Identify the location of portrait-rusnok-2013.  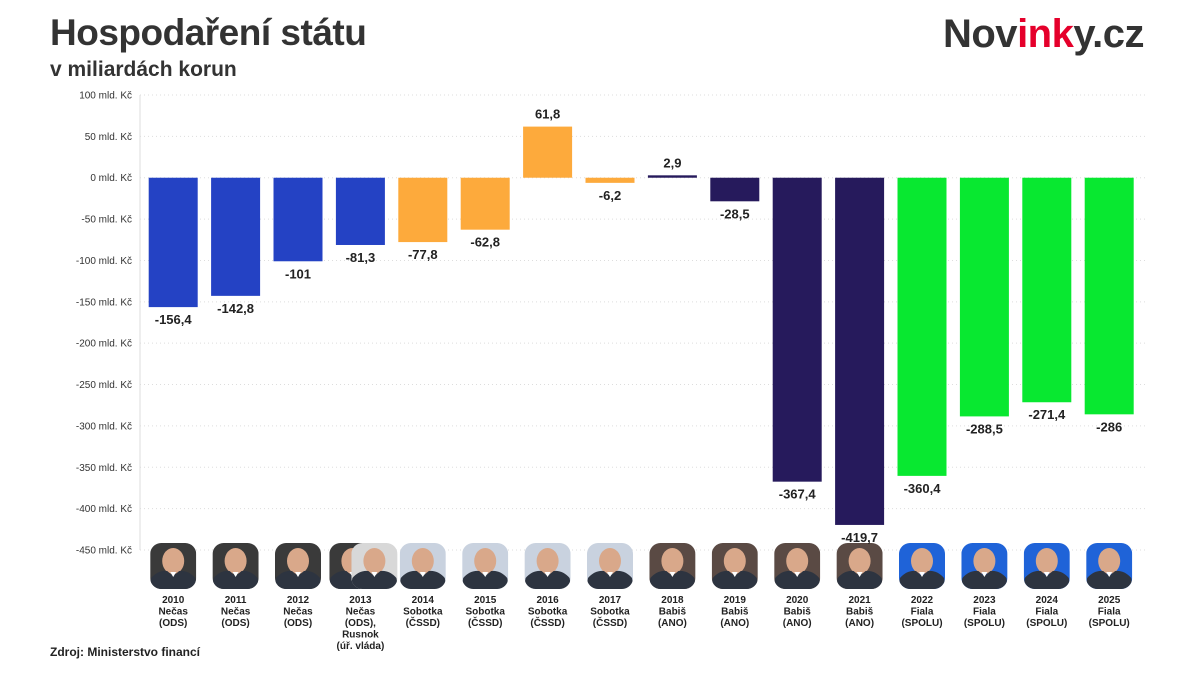
(374, 566).